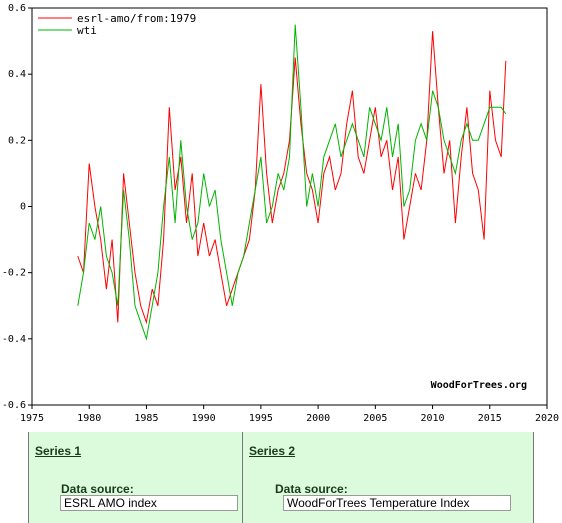 This screenshot has height=523, width=562. I want to click on legend-label-2: wti, so click(87, 30).